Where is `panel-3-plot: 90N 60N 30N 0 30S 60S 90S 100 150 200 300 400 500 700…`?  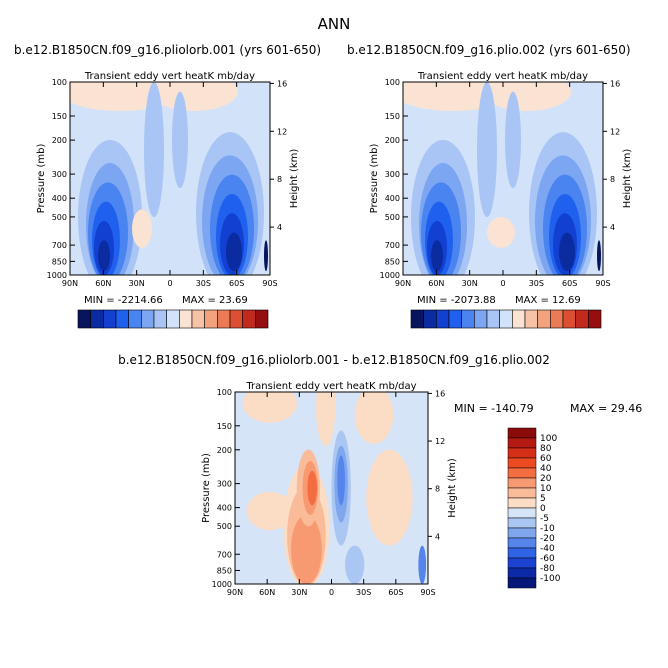 panel-3-plot: 90N 60N 30N 0 30S 60S 90S 100 150 200 300 400 500 700… is located at coordinates (329, 489).